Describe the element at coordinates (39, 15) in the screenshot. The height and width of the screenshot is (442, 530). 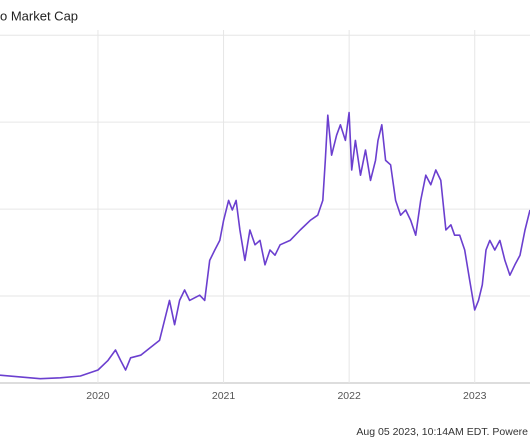
I see `chart-title: o Market Cap` at that location.